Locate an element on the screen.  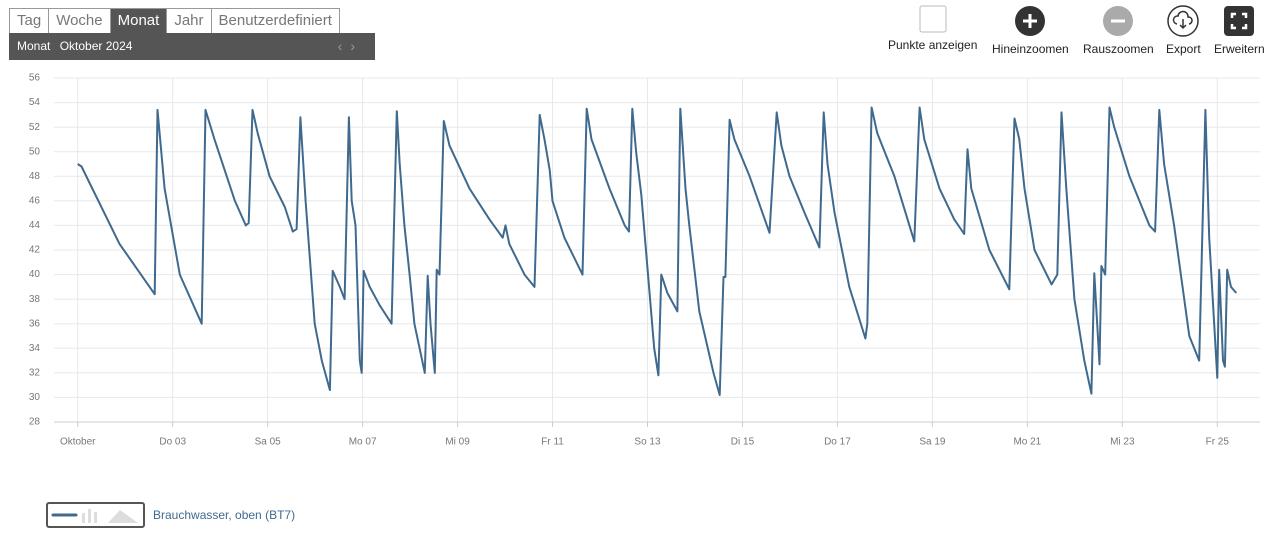
legend-label: Brauchwasser, oben (BT7) is located at coordinates (224, 515).